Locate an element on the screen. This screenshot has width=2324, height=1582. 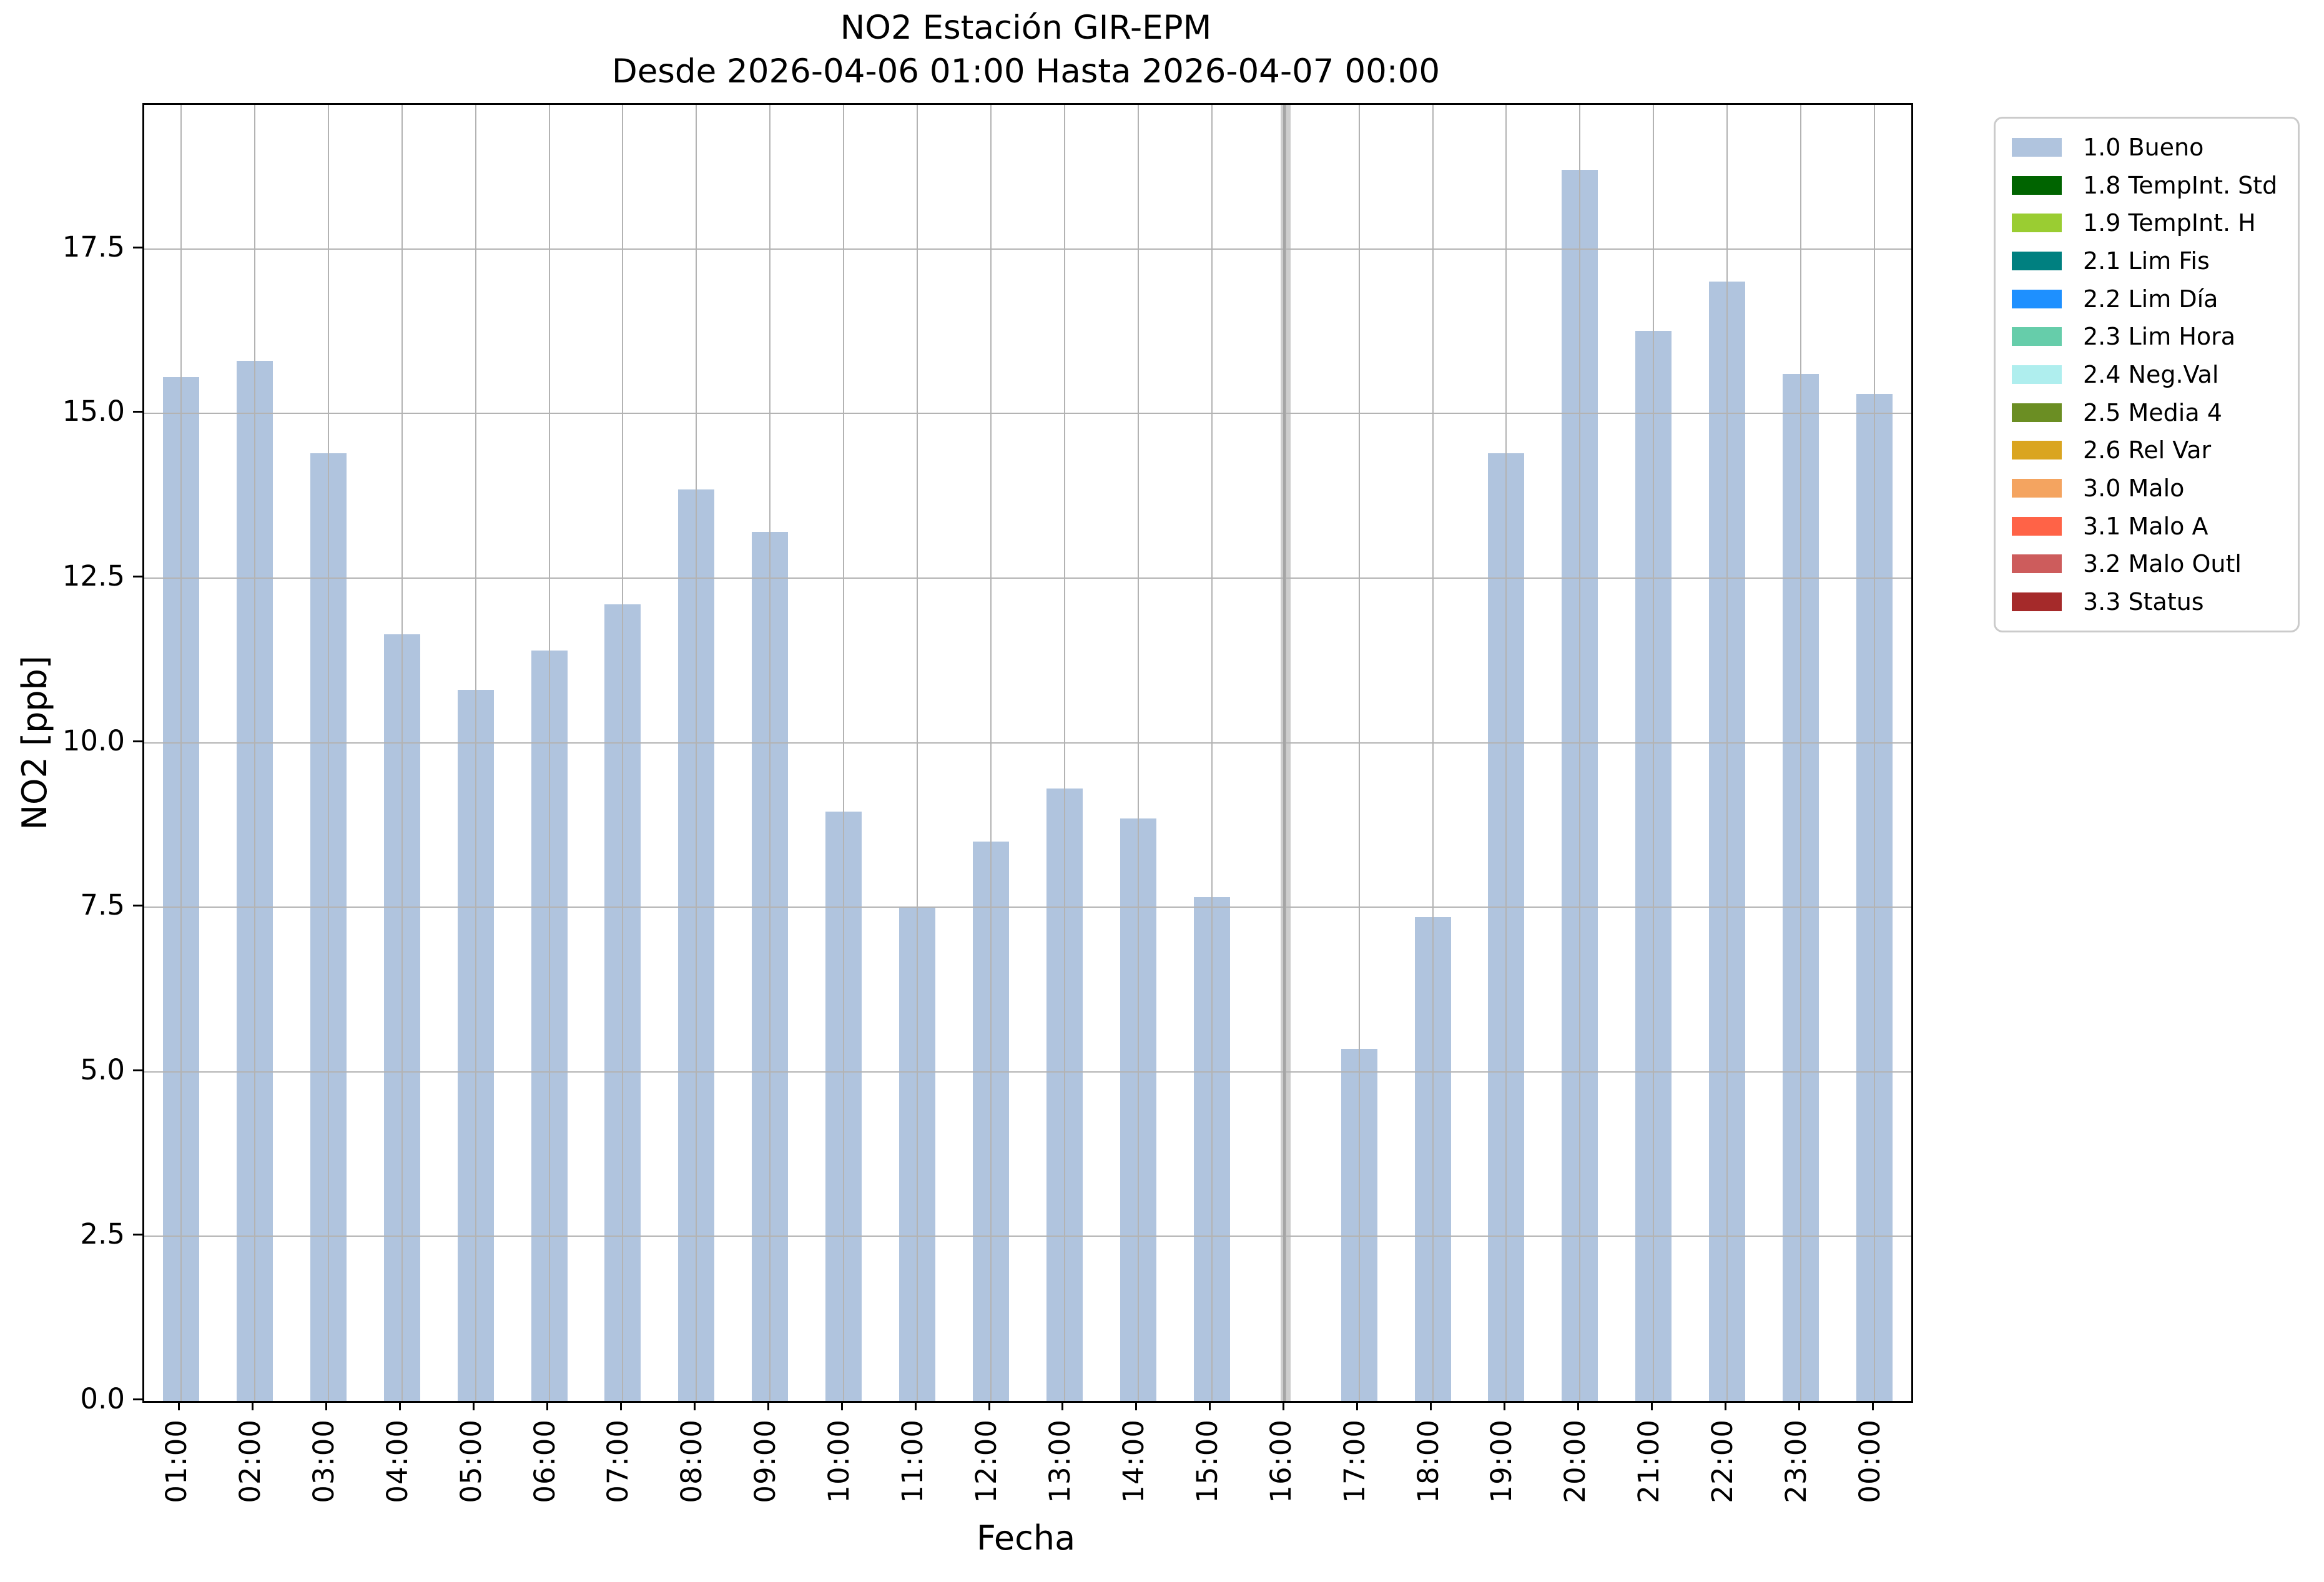
legend-item: 2.6 Rel Var is located at coordinates (2155, 450).